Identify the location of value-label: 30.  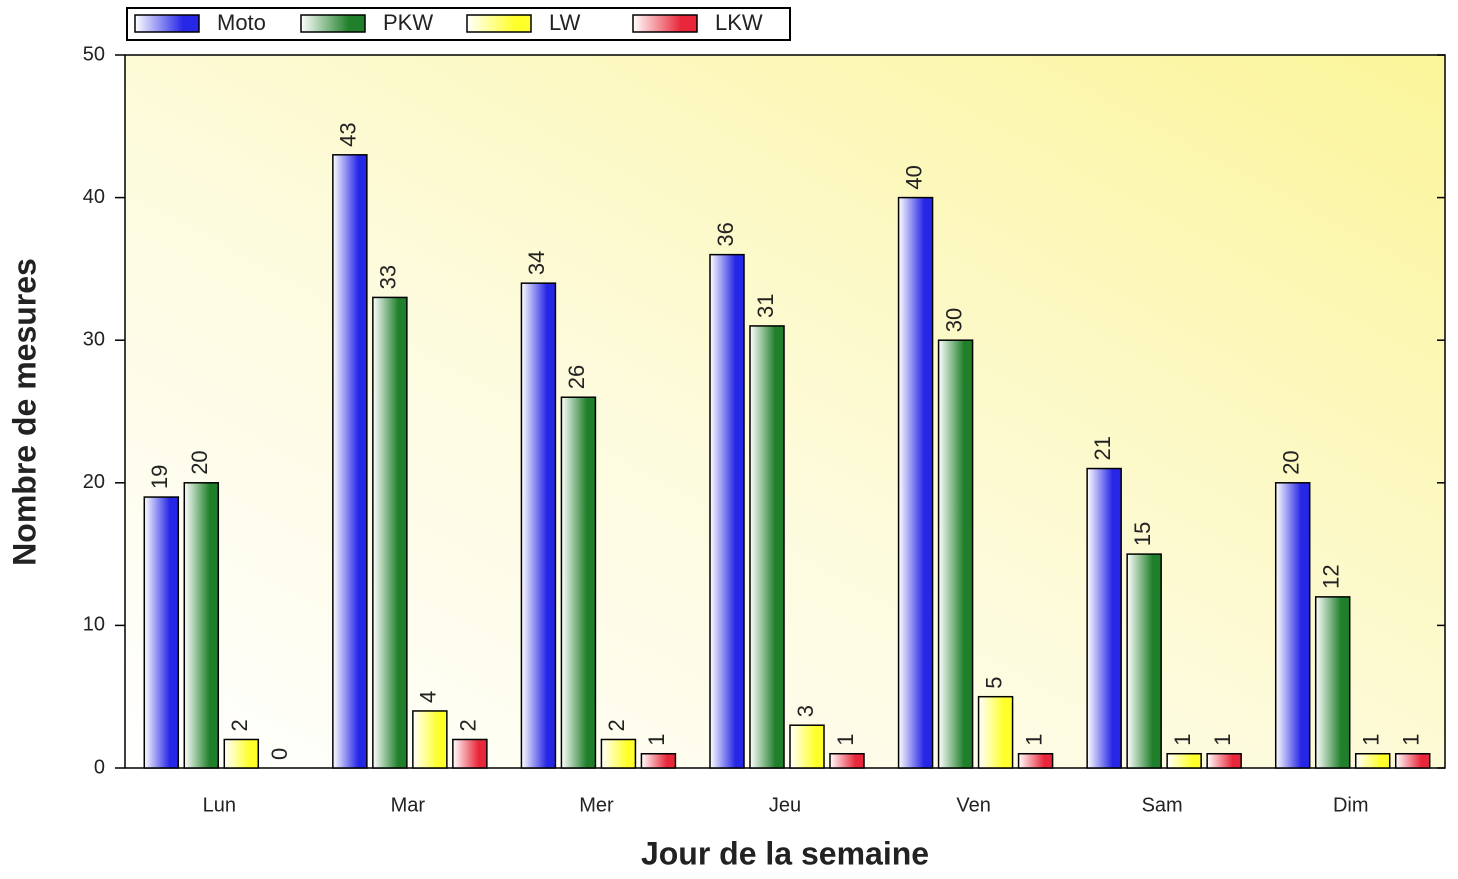
(953, 320).